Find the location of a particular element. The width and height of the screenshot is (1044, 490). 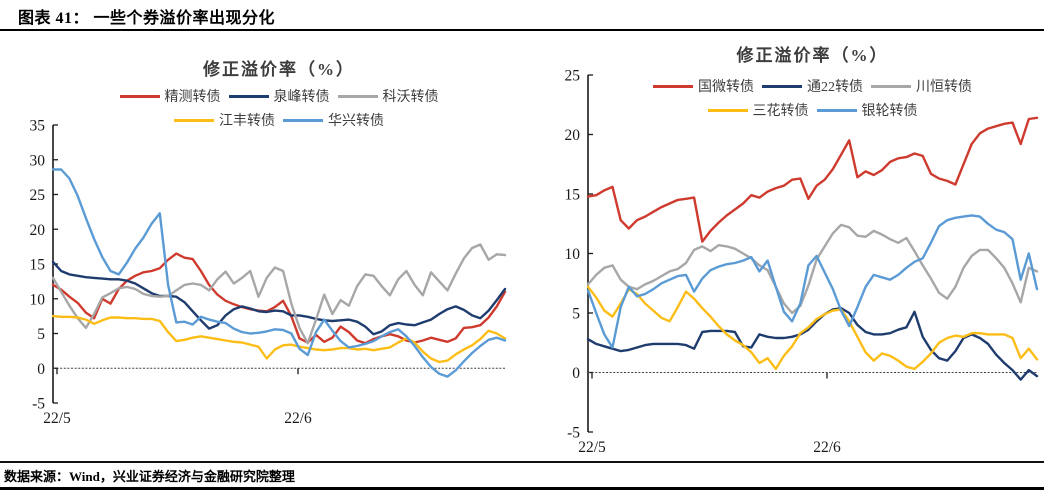

legend-item: 通22转债 is located at coordinates (812, 86).